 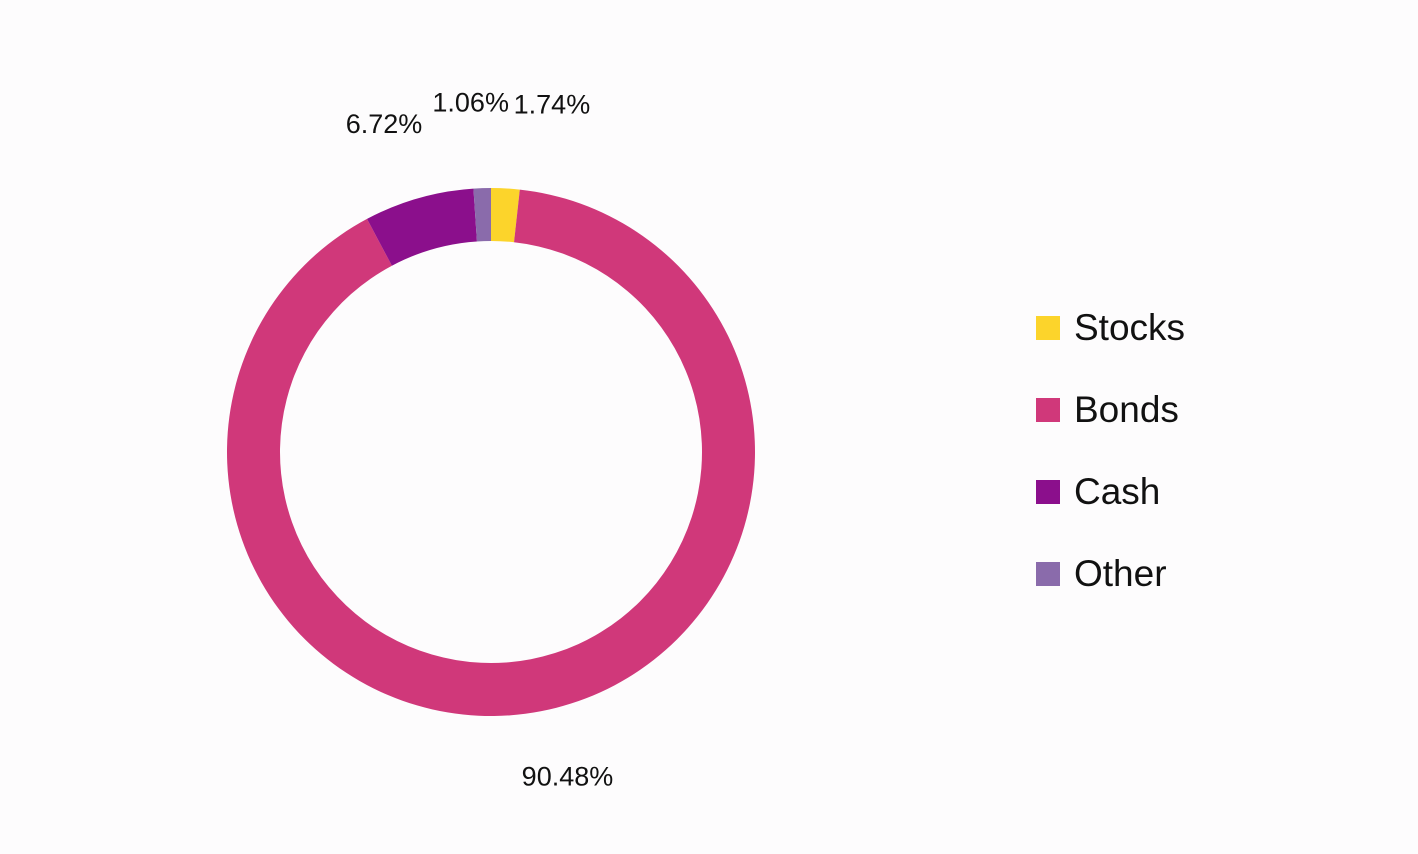 What do you see at coordinates (1117, 491) in the screenshot?
I see `legend-label-cash: Cash` at bounding box center [1117, 491].